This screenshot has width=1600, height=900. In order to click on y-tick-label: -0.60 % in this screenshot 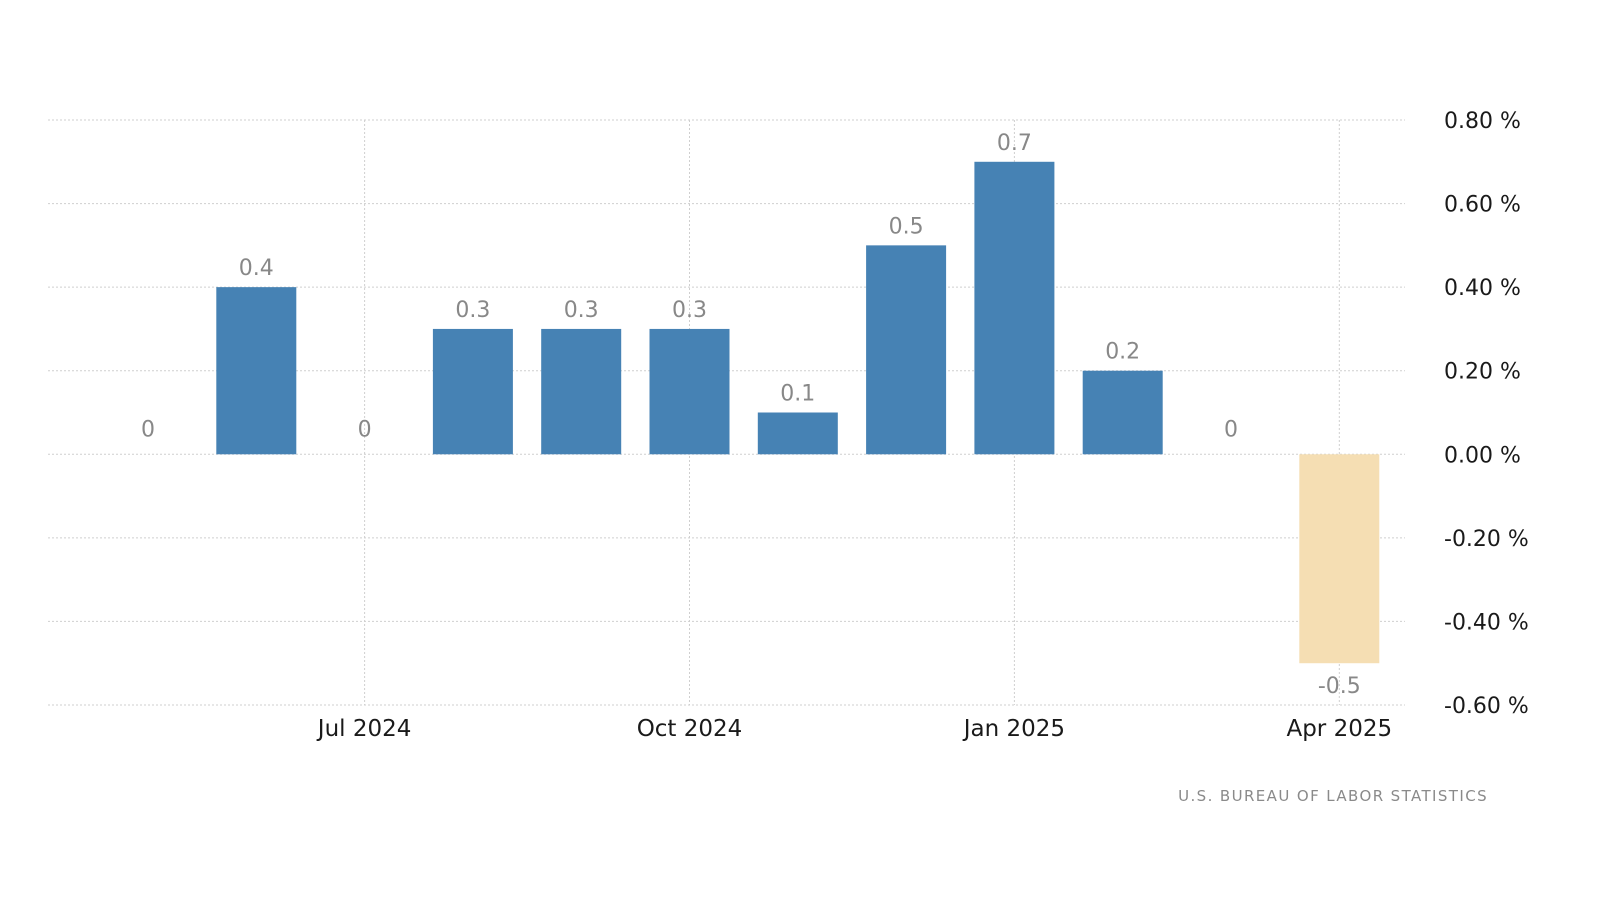, I will do `click(1486, 706)`.